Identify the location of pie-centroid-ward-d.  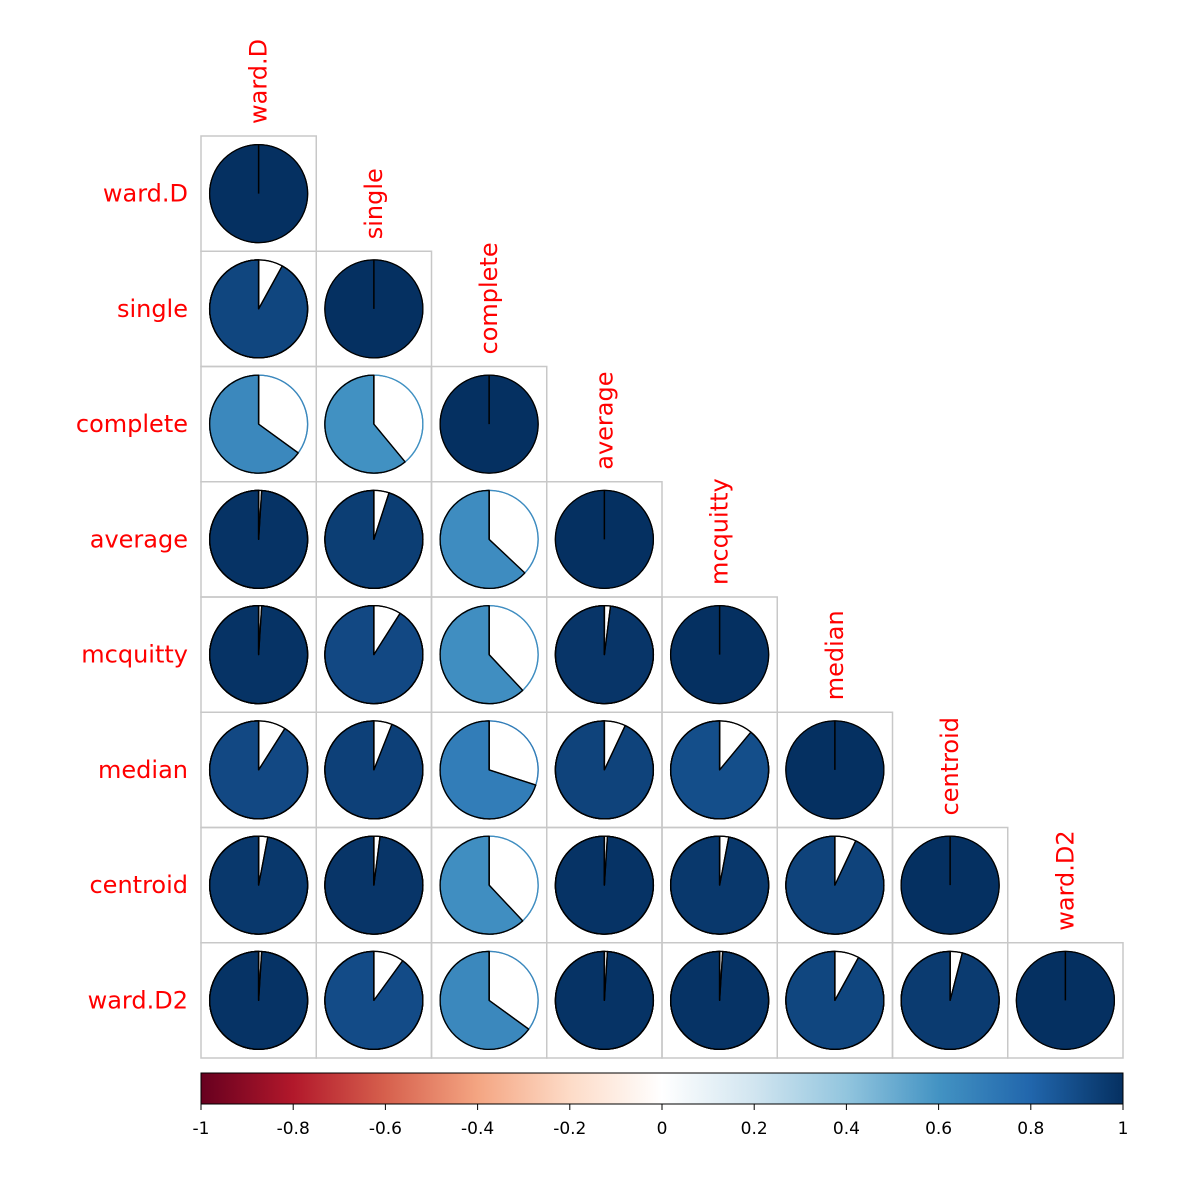
(258, 885).